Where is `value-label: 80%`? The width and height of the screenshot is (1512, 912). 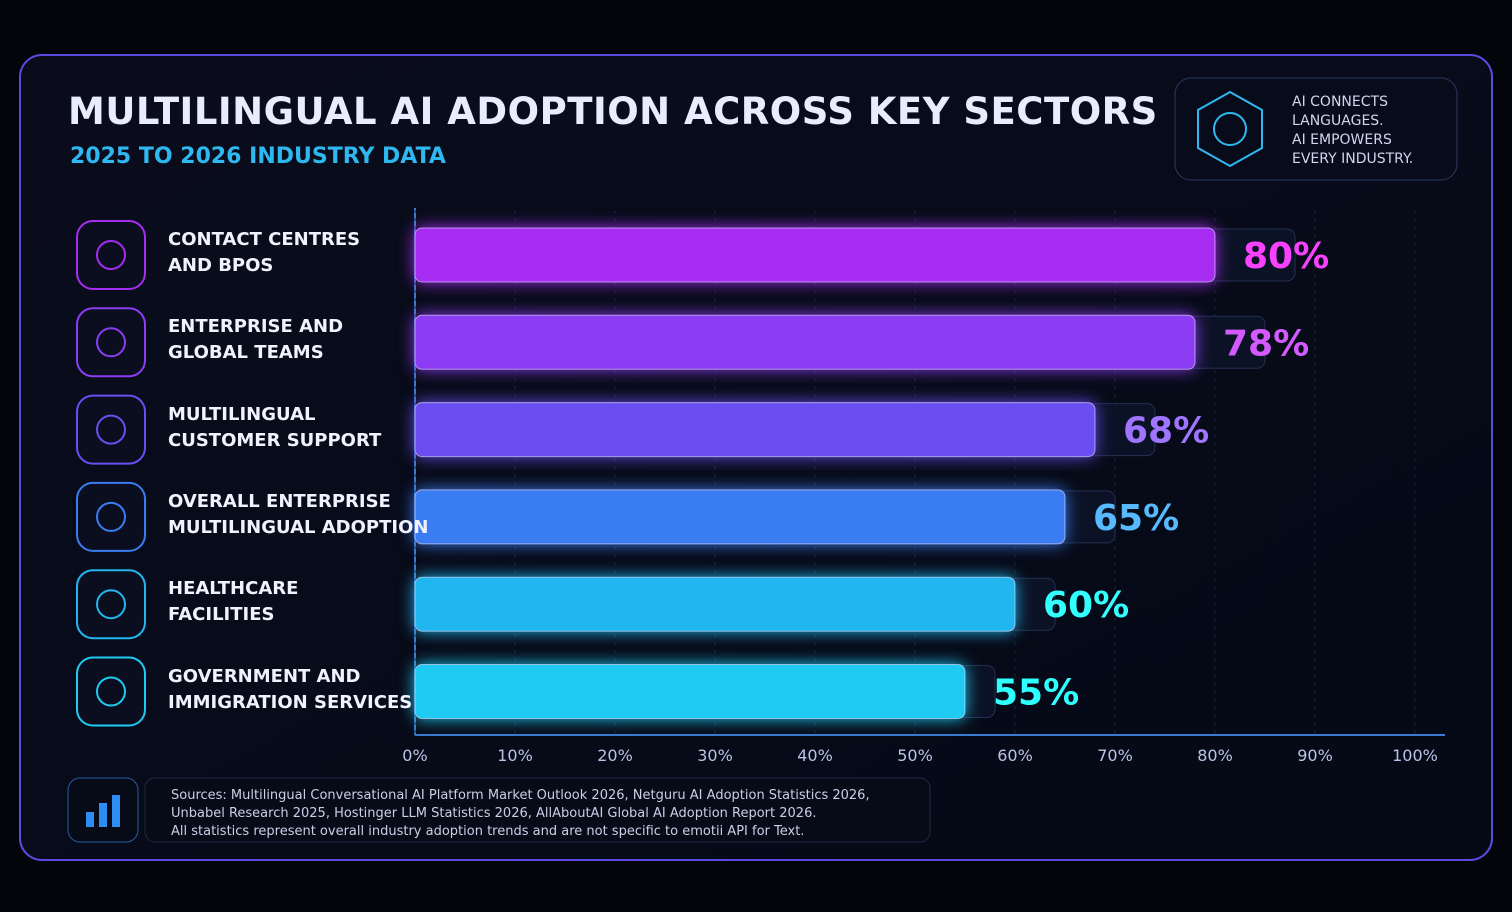
value-label: 80% is located at coordinates (1286, 256).